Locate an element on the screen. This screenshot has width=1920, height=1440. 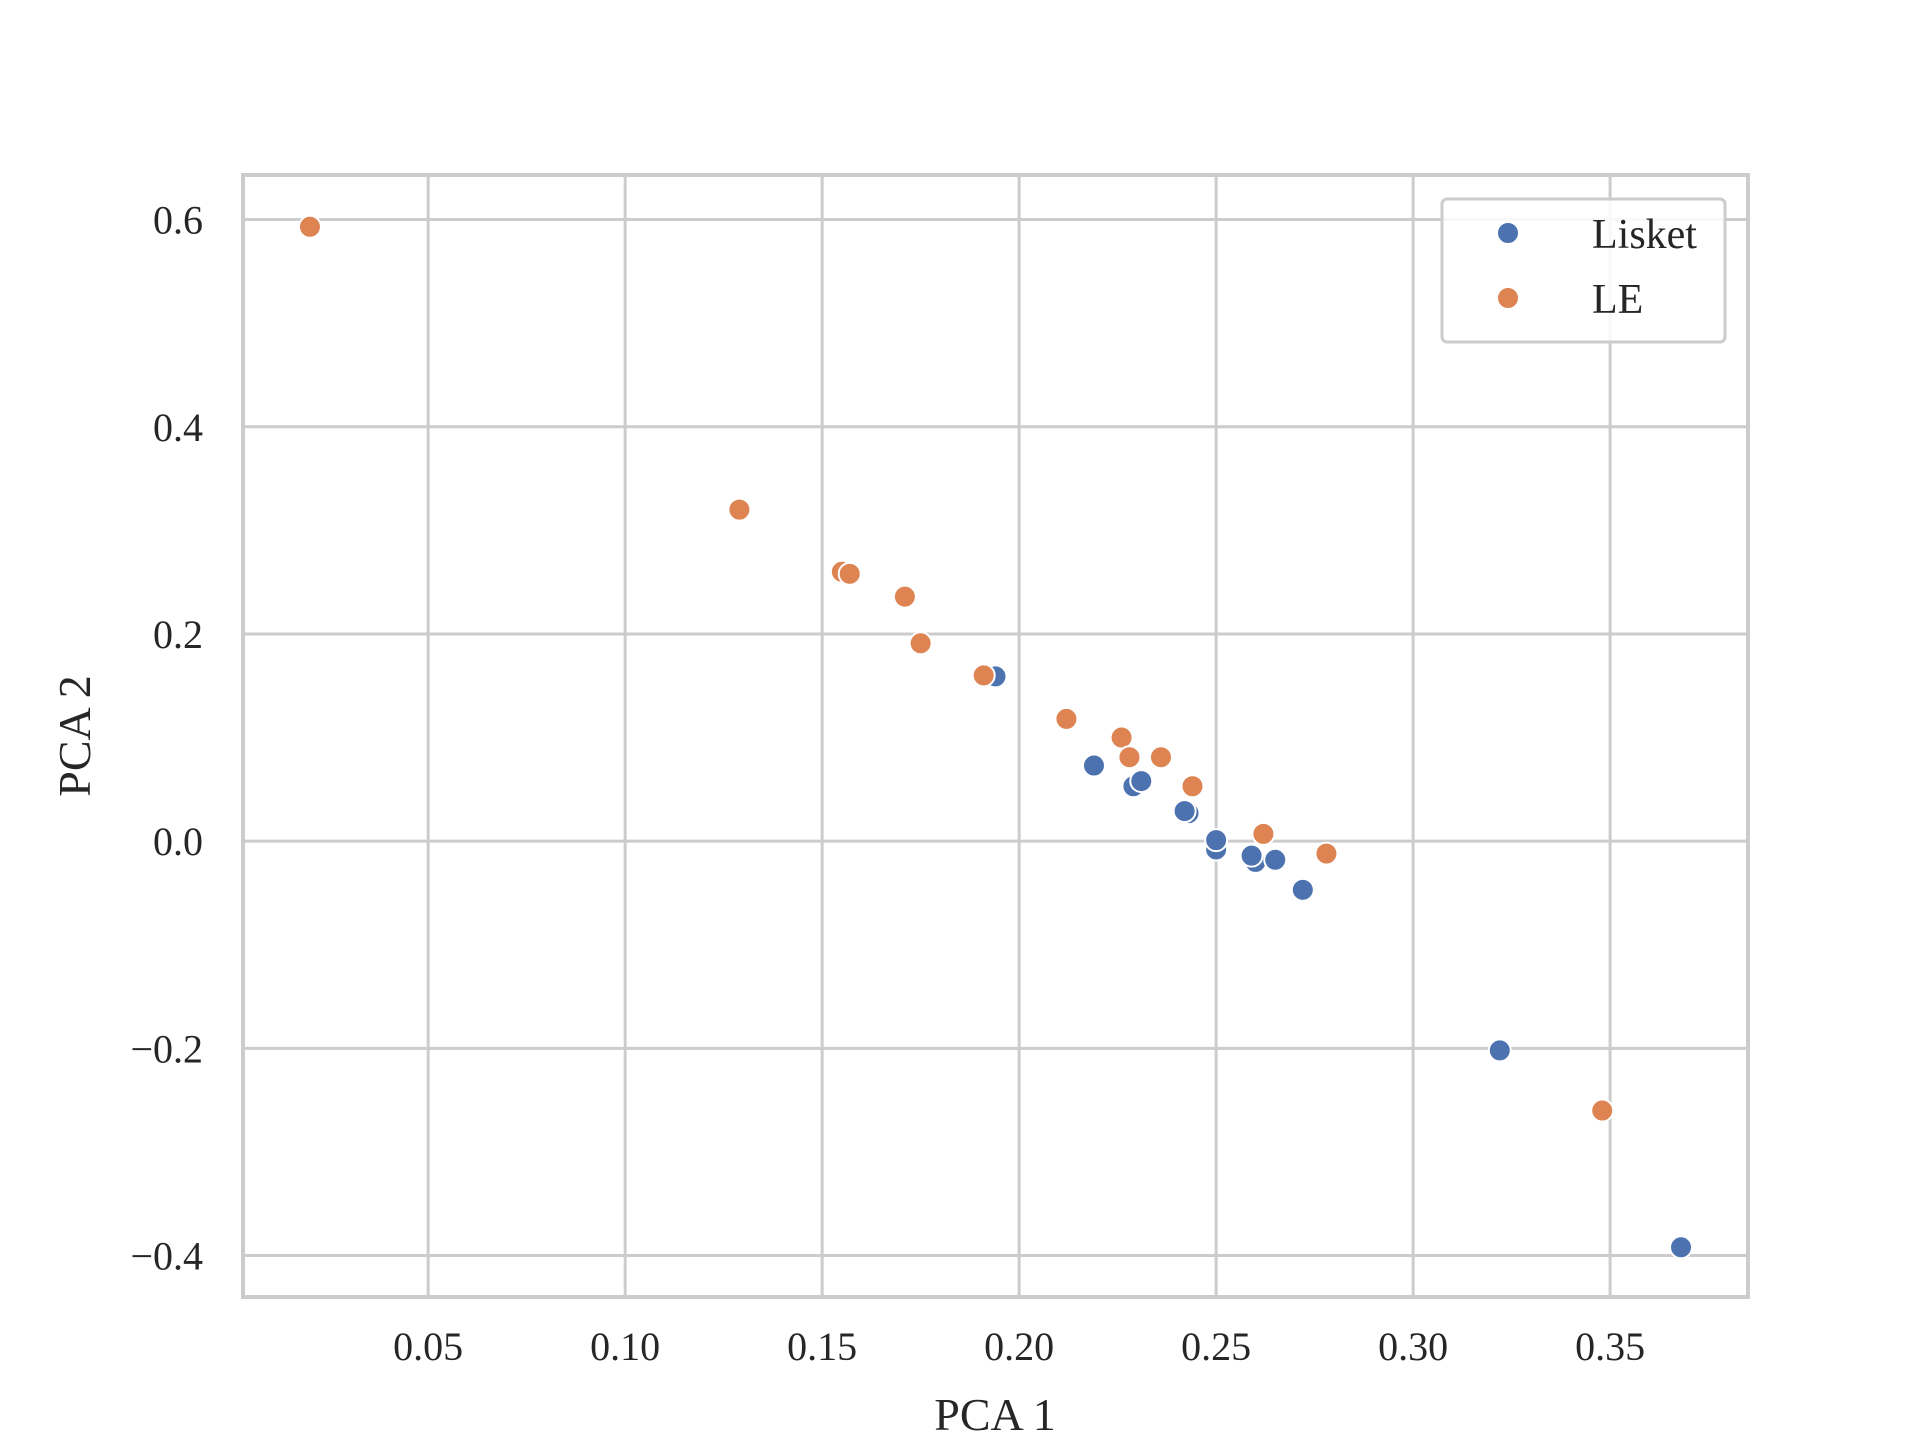
legend-marker-le is located at coordinates (1508, 298).